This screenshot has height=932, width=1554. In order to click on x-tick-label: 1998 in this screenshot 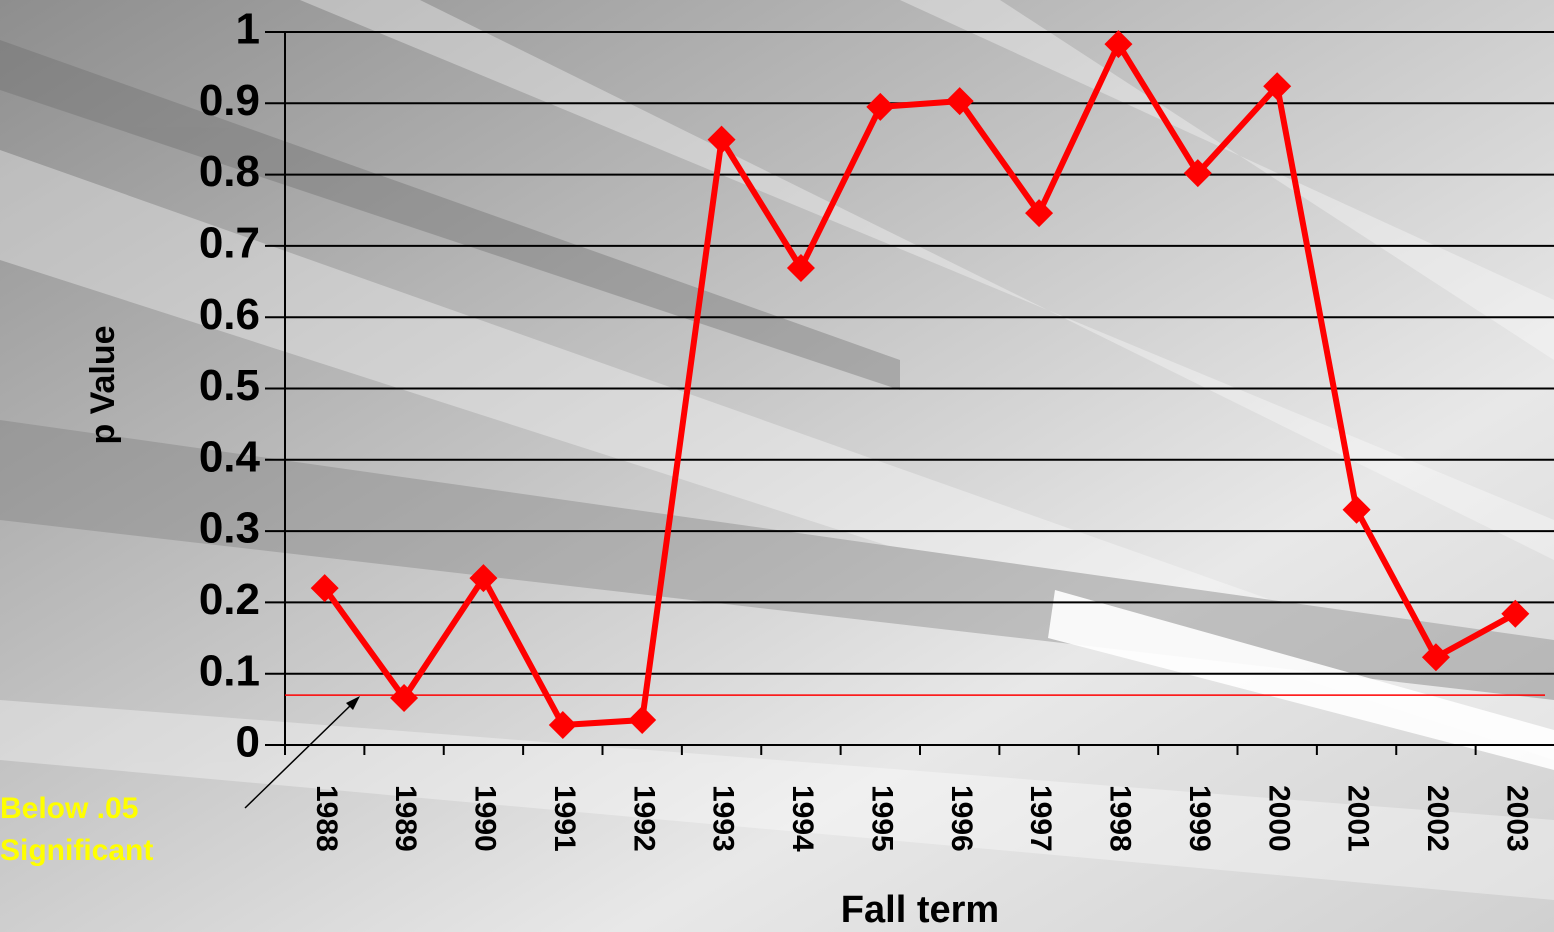, I will do `click(1120, 818)`.